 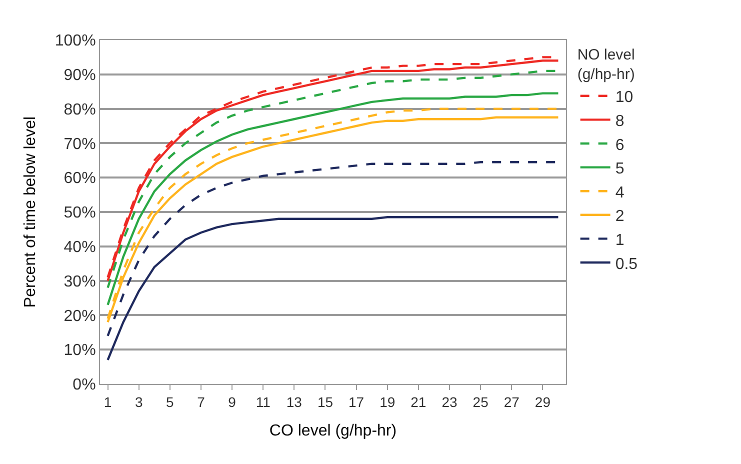 I want to click on x-tick-label: 21, so click(x=418, y=402).